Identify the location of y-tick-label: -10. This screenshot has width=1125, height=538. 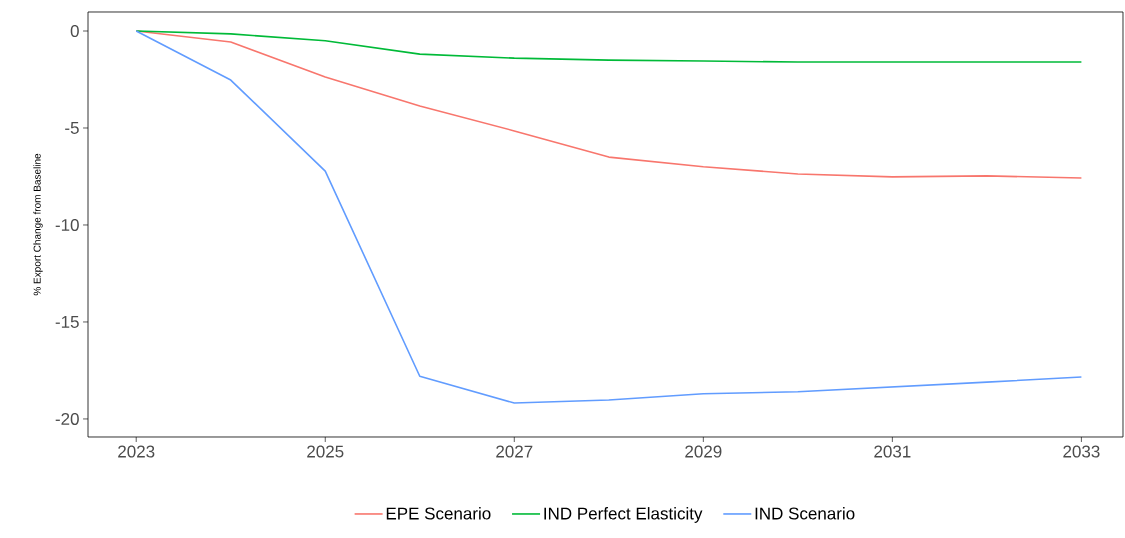
(67, 224).